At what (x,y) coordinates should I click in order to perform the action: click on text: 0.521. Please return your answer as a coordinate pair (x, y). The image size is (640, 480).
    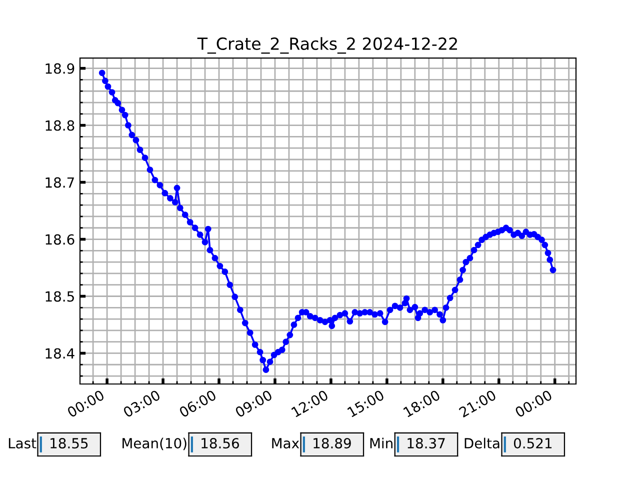
    Looking at the image, I should click on (533, 443).